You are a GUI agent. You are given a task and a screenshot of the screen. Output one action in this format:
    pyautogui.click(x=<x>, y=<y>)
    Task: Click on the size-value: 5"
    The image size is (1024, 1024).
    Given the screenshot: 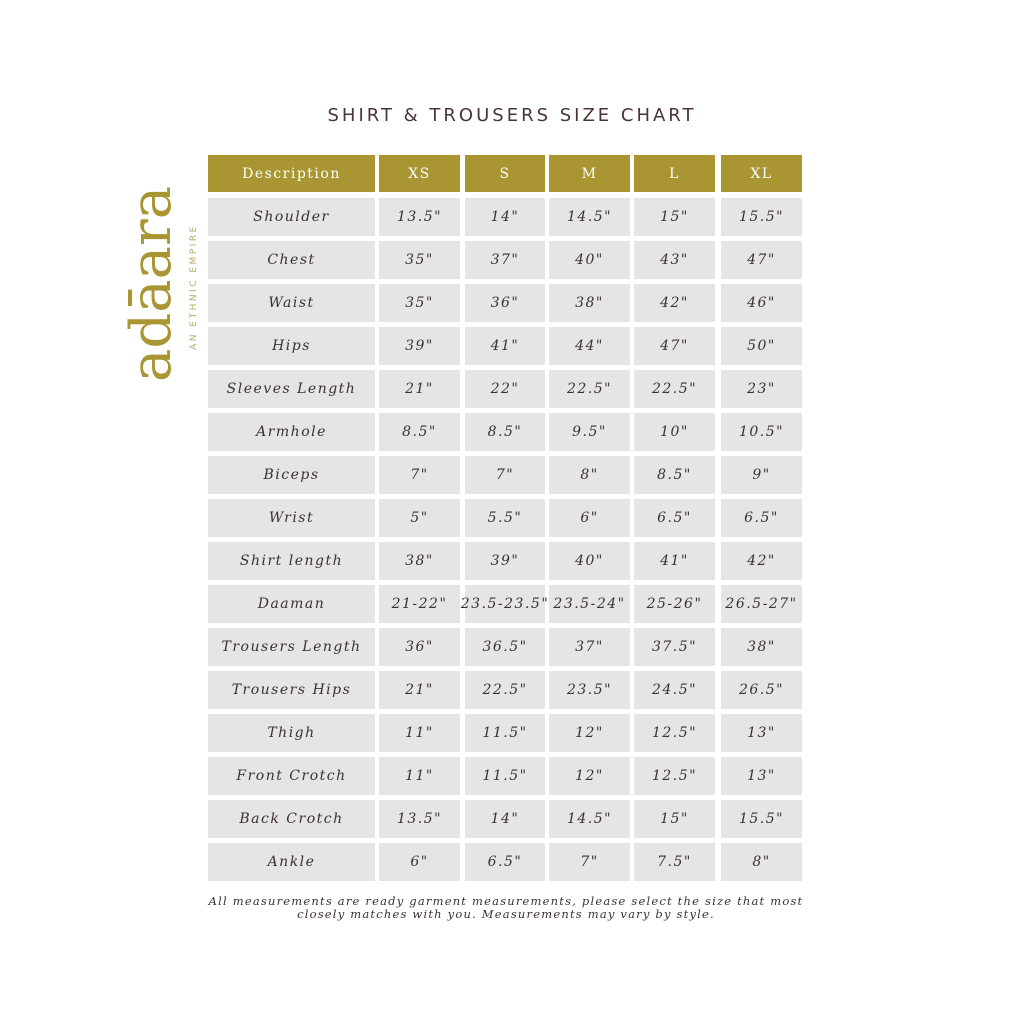 What is the action you would take?
    pyautogui.click(x=419, y=518)
    